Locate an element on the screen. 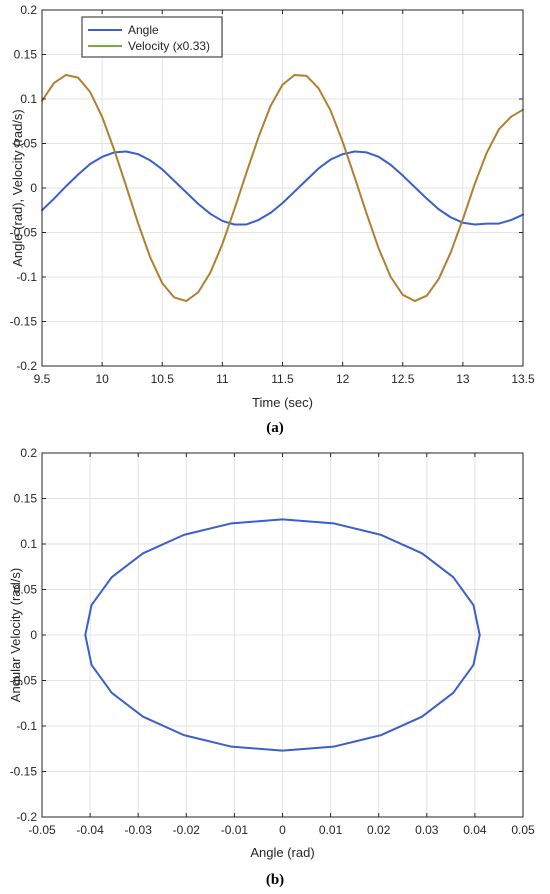 This screenshot has height=894, width=550. y-axis-label: Angle (rad), Velocity (rad/s) is located at coordinates (17, 188).